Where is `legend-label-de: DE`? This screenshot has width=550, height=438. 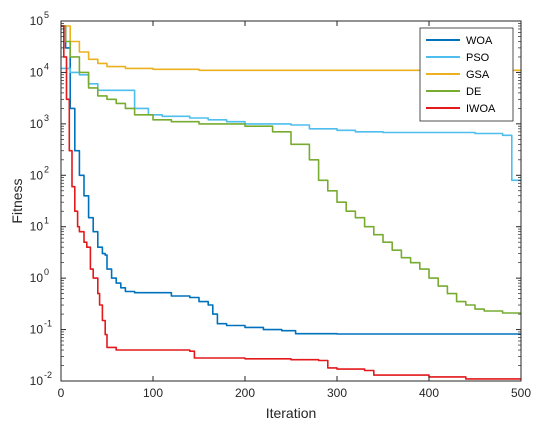 legend-label-de: DE is located at coordinates (473, 92).